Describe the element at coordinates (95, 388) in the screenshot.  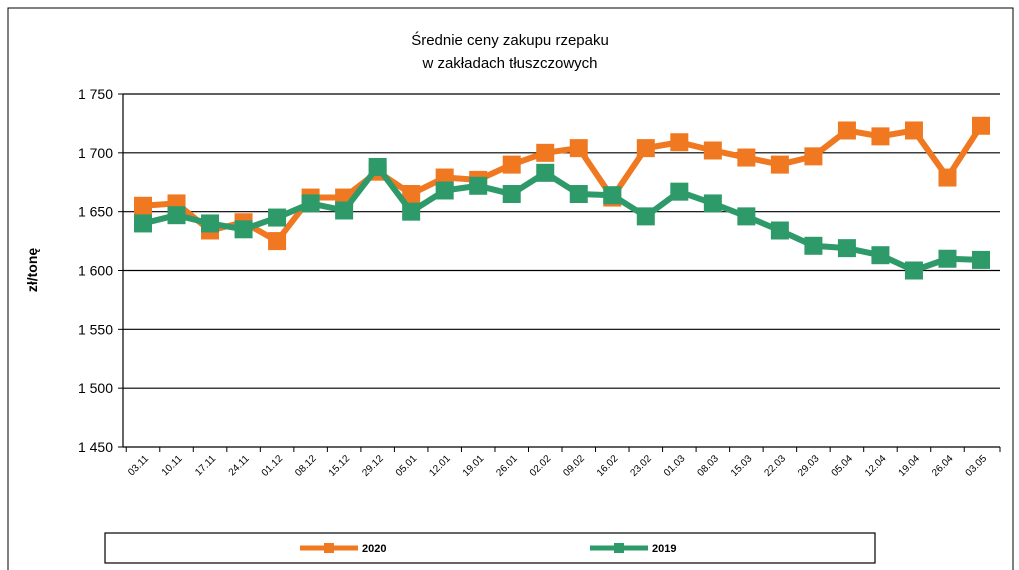
I see `y-tick-label: 1 500` at that location.